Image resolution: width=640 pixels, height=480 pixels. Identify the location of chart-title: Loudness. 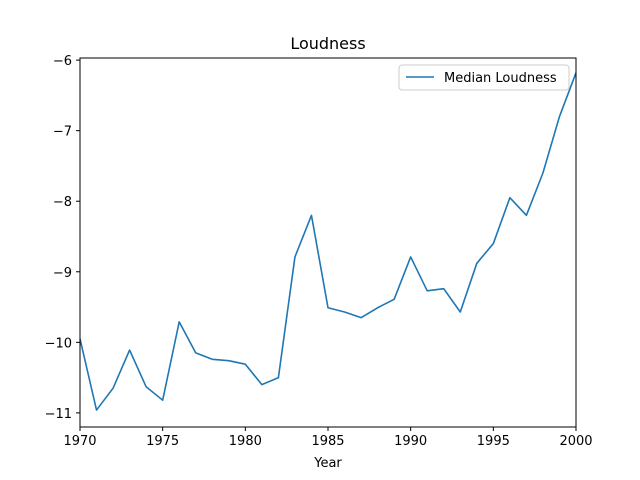
(327, 43).